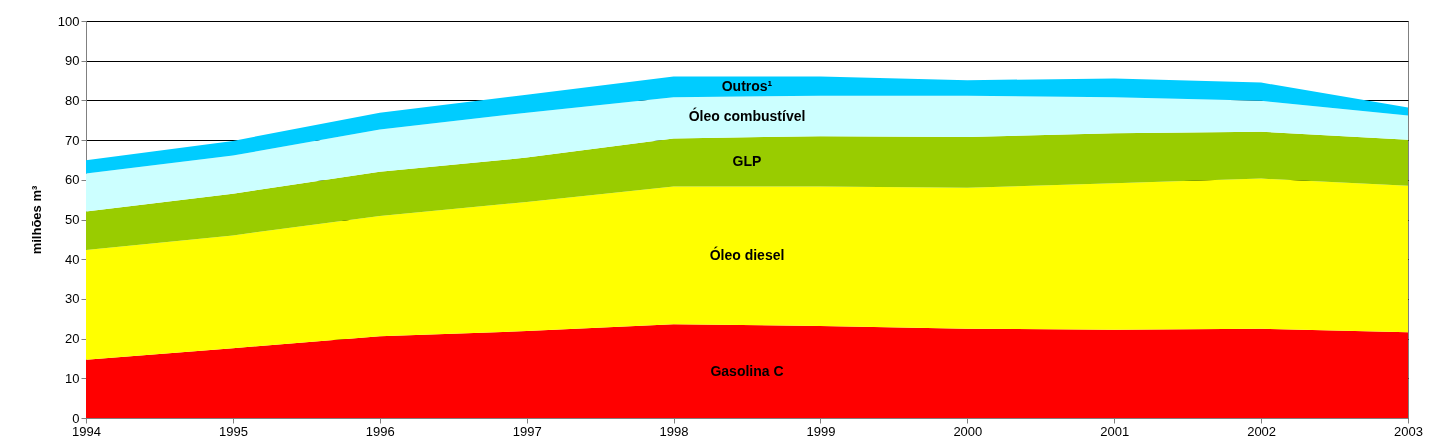 The width and height of the screenshot is (1445, 446). I want to click on x-tick-label: 2001, so click(1115, 431).